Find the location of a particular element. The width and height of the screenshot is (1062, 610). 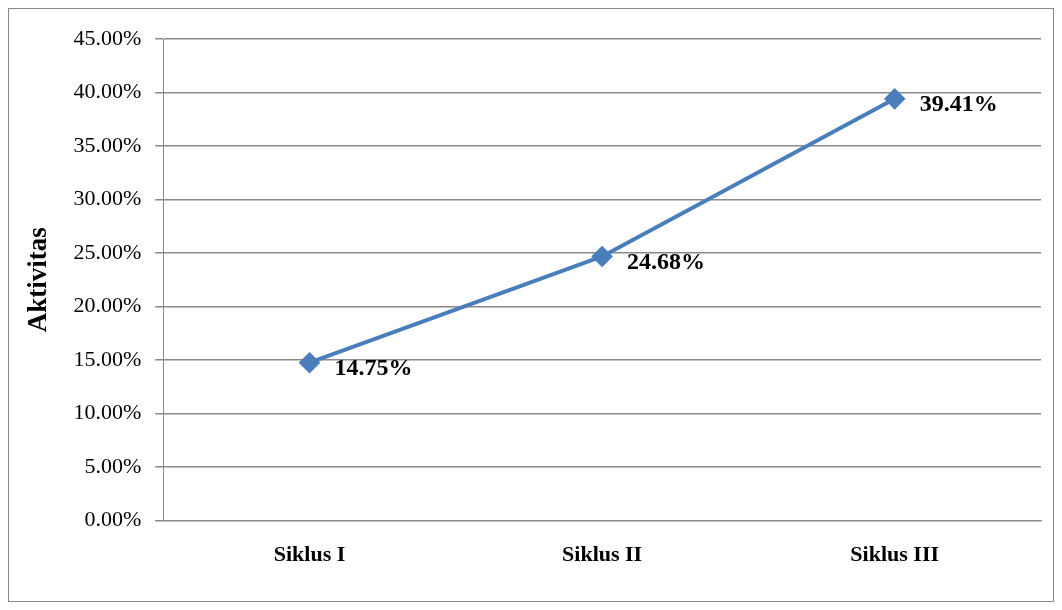

data-label: 14.75% is located at coordinates (373, 366).